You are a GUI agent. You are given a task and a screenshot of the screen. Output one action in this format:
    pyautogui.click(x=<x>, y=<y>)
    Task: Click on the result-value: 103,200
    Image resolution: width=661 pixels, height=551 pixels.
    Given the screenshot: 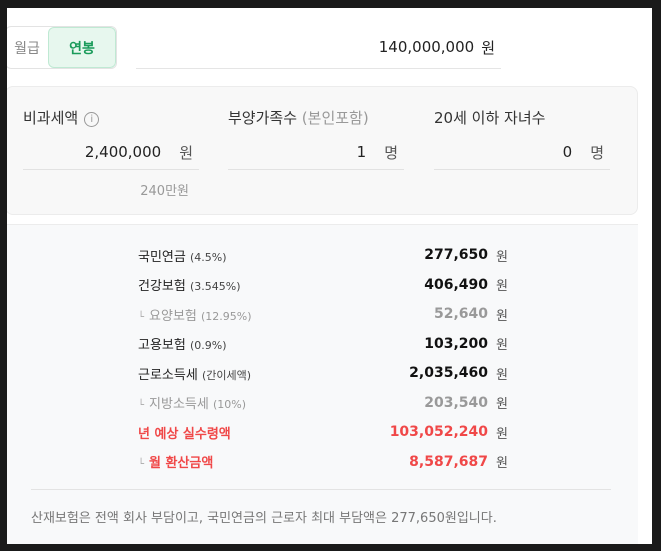 What is the action you would take?
    pyautogui.click(x=456, y=343)
    